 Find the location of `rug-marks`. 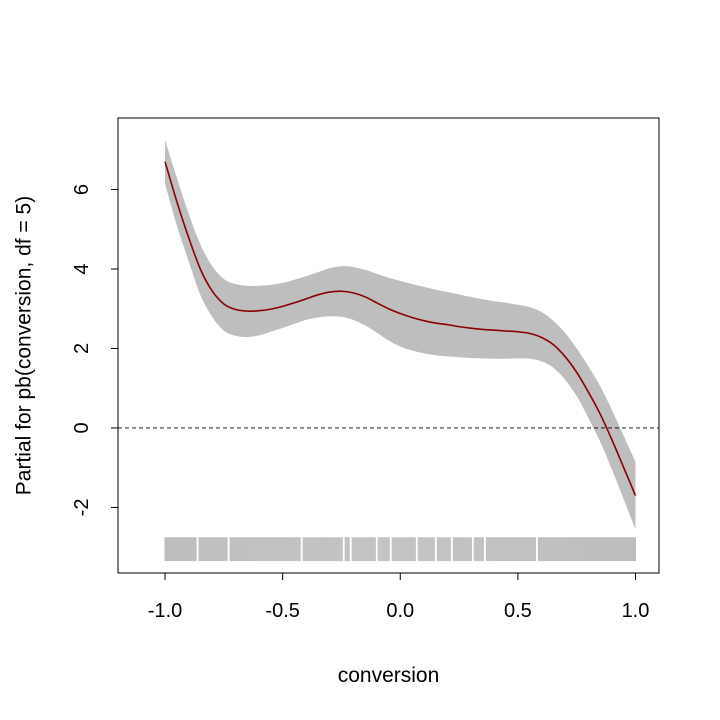

rug-marks is located at coordinates (400, 549).